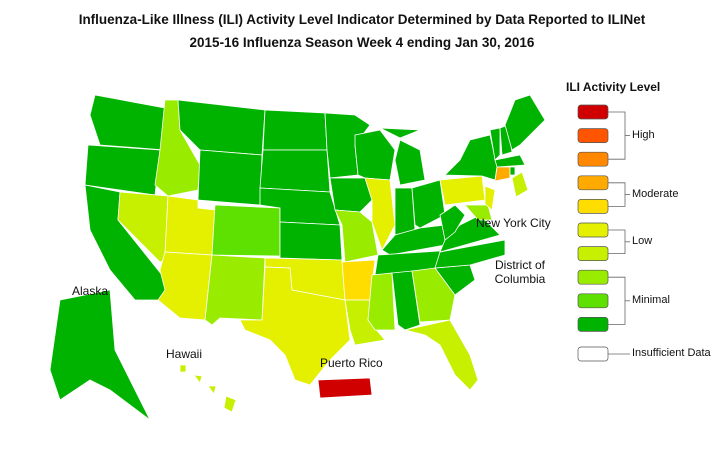  Describe the element at coordinates (351, 363) in the screenshot. I see `map-label: Puerto Rico` at that location.